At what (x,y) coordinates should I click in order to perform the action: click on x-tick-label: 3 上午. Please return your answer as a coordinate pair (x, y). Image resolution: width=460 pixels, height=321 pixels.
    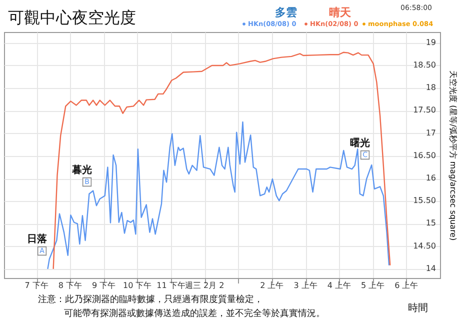
    Looking at the image, I should click on (306, 285).